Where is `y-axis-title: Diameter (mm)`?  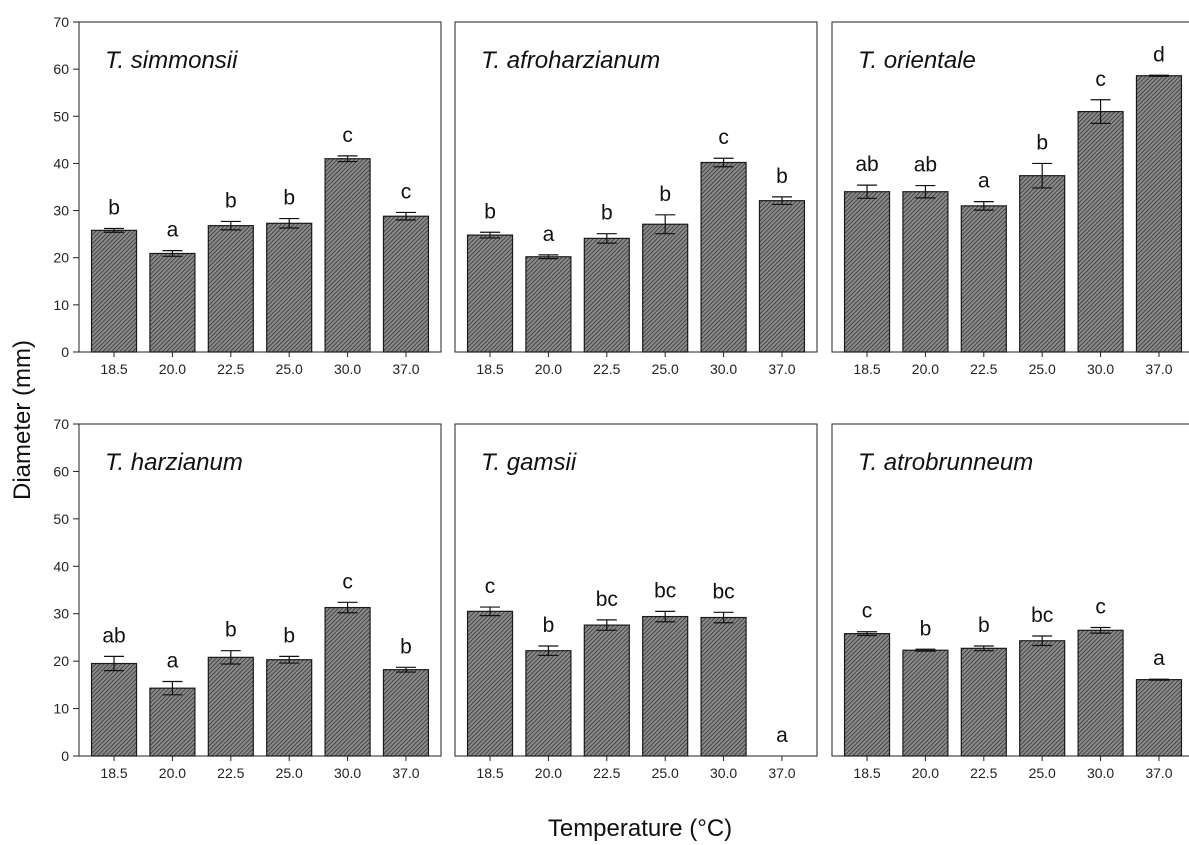 y-axis-title: Diameter (mm) is located at coordinates (22, 420).